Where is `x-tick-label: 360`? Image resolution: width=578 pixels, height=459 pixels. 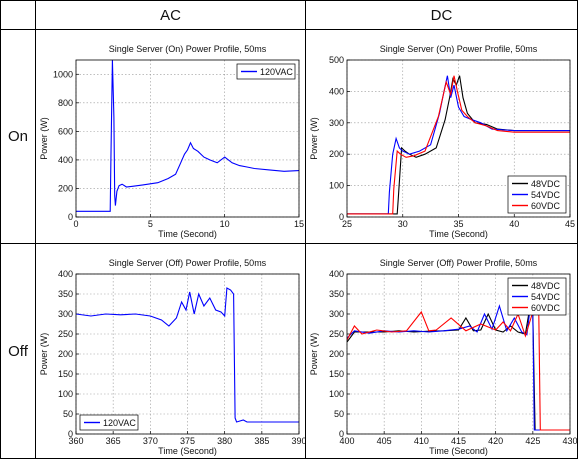 x-tick-label: 360 is located at coordinates (75, 441).